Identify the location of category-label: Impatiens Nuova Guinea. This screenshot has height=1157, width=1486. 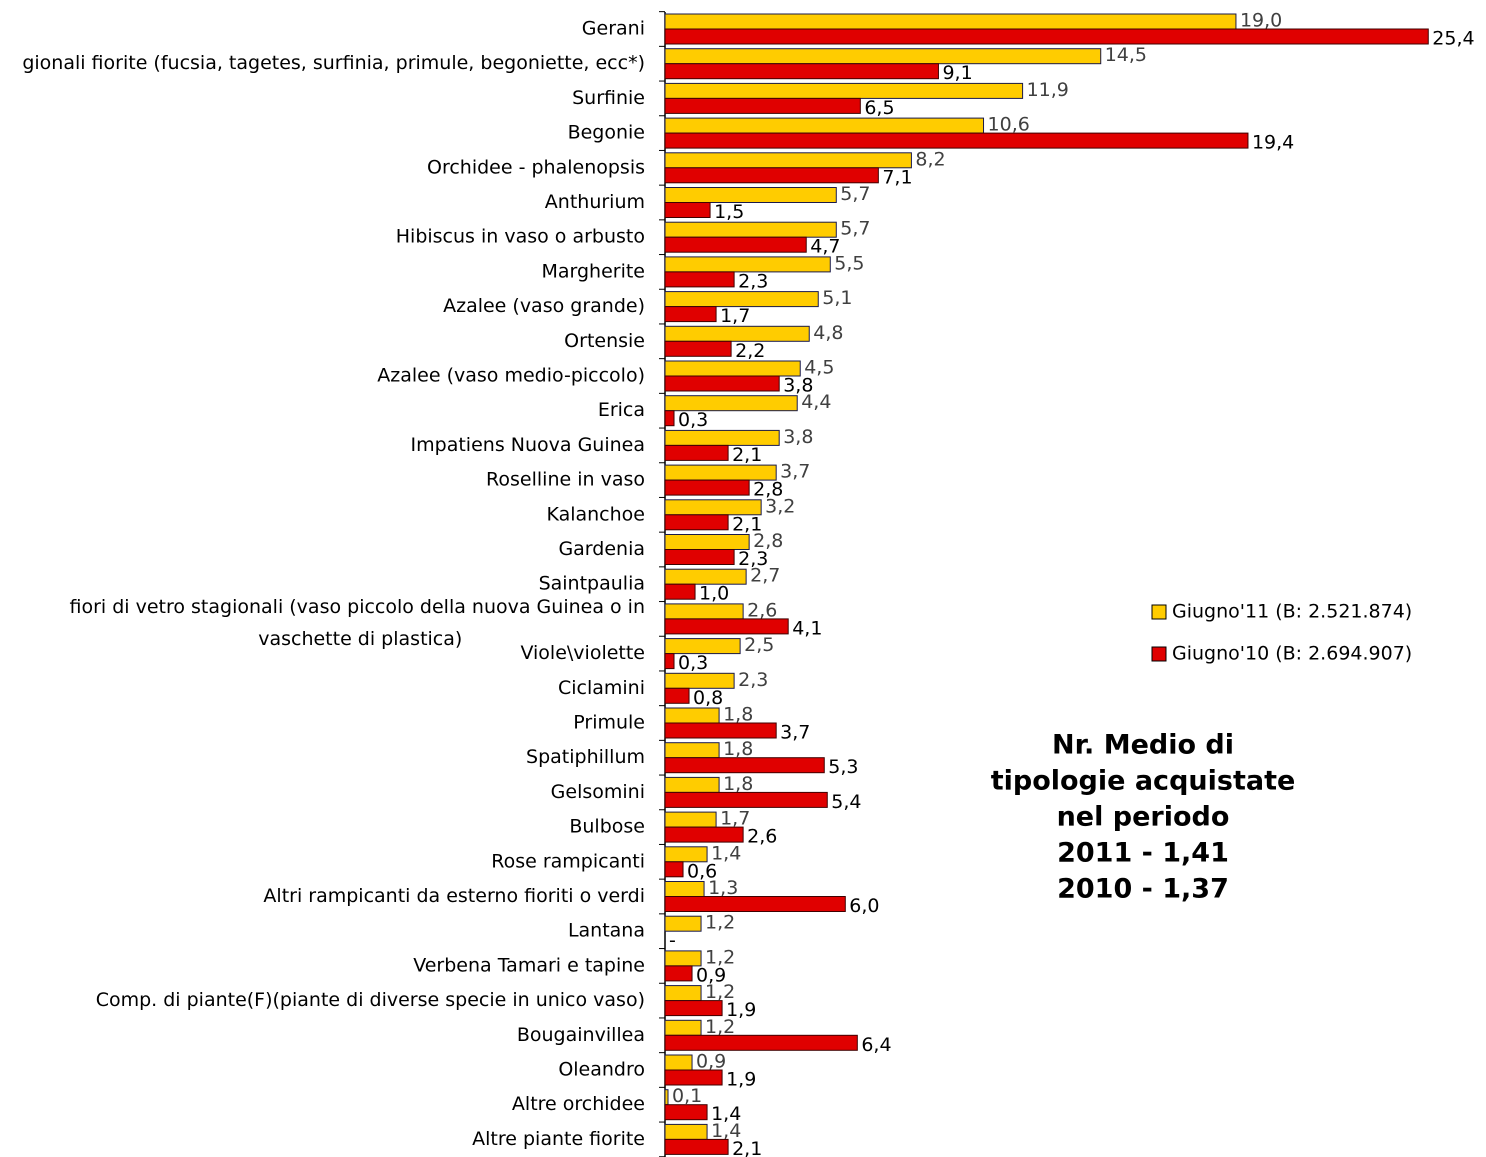
(528, 445).